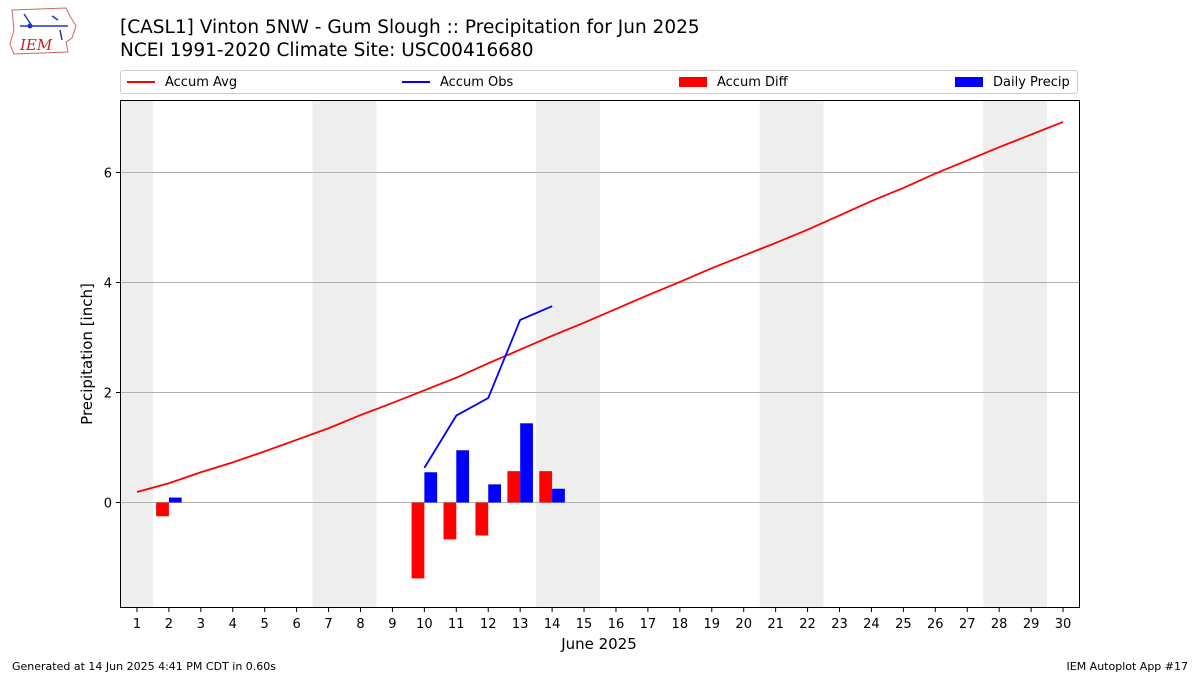 This screenshot has width=1200, height=675. What do you see at coordinates (87, 354) in the screenshot?
I see `y-axis-label: Precipitation [inch]` at bounding box center [87, 354].